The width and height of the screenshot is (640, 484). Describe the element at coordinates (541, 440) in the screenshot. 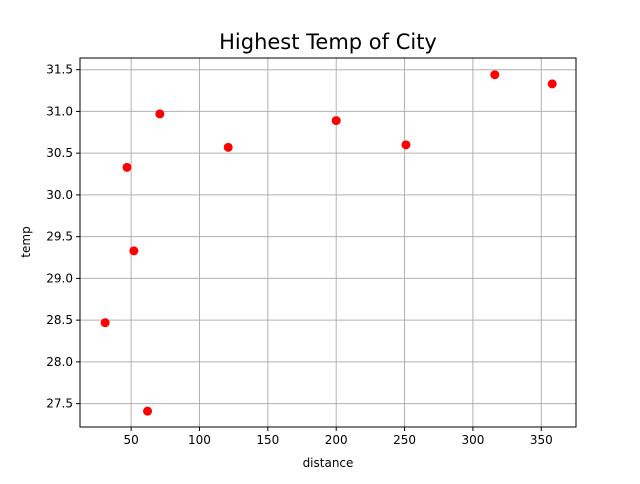

I see `x-tick-label: 350` at that location.